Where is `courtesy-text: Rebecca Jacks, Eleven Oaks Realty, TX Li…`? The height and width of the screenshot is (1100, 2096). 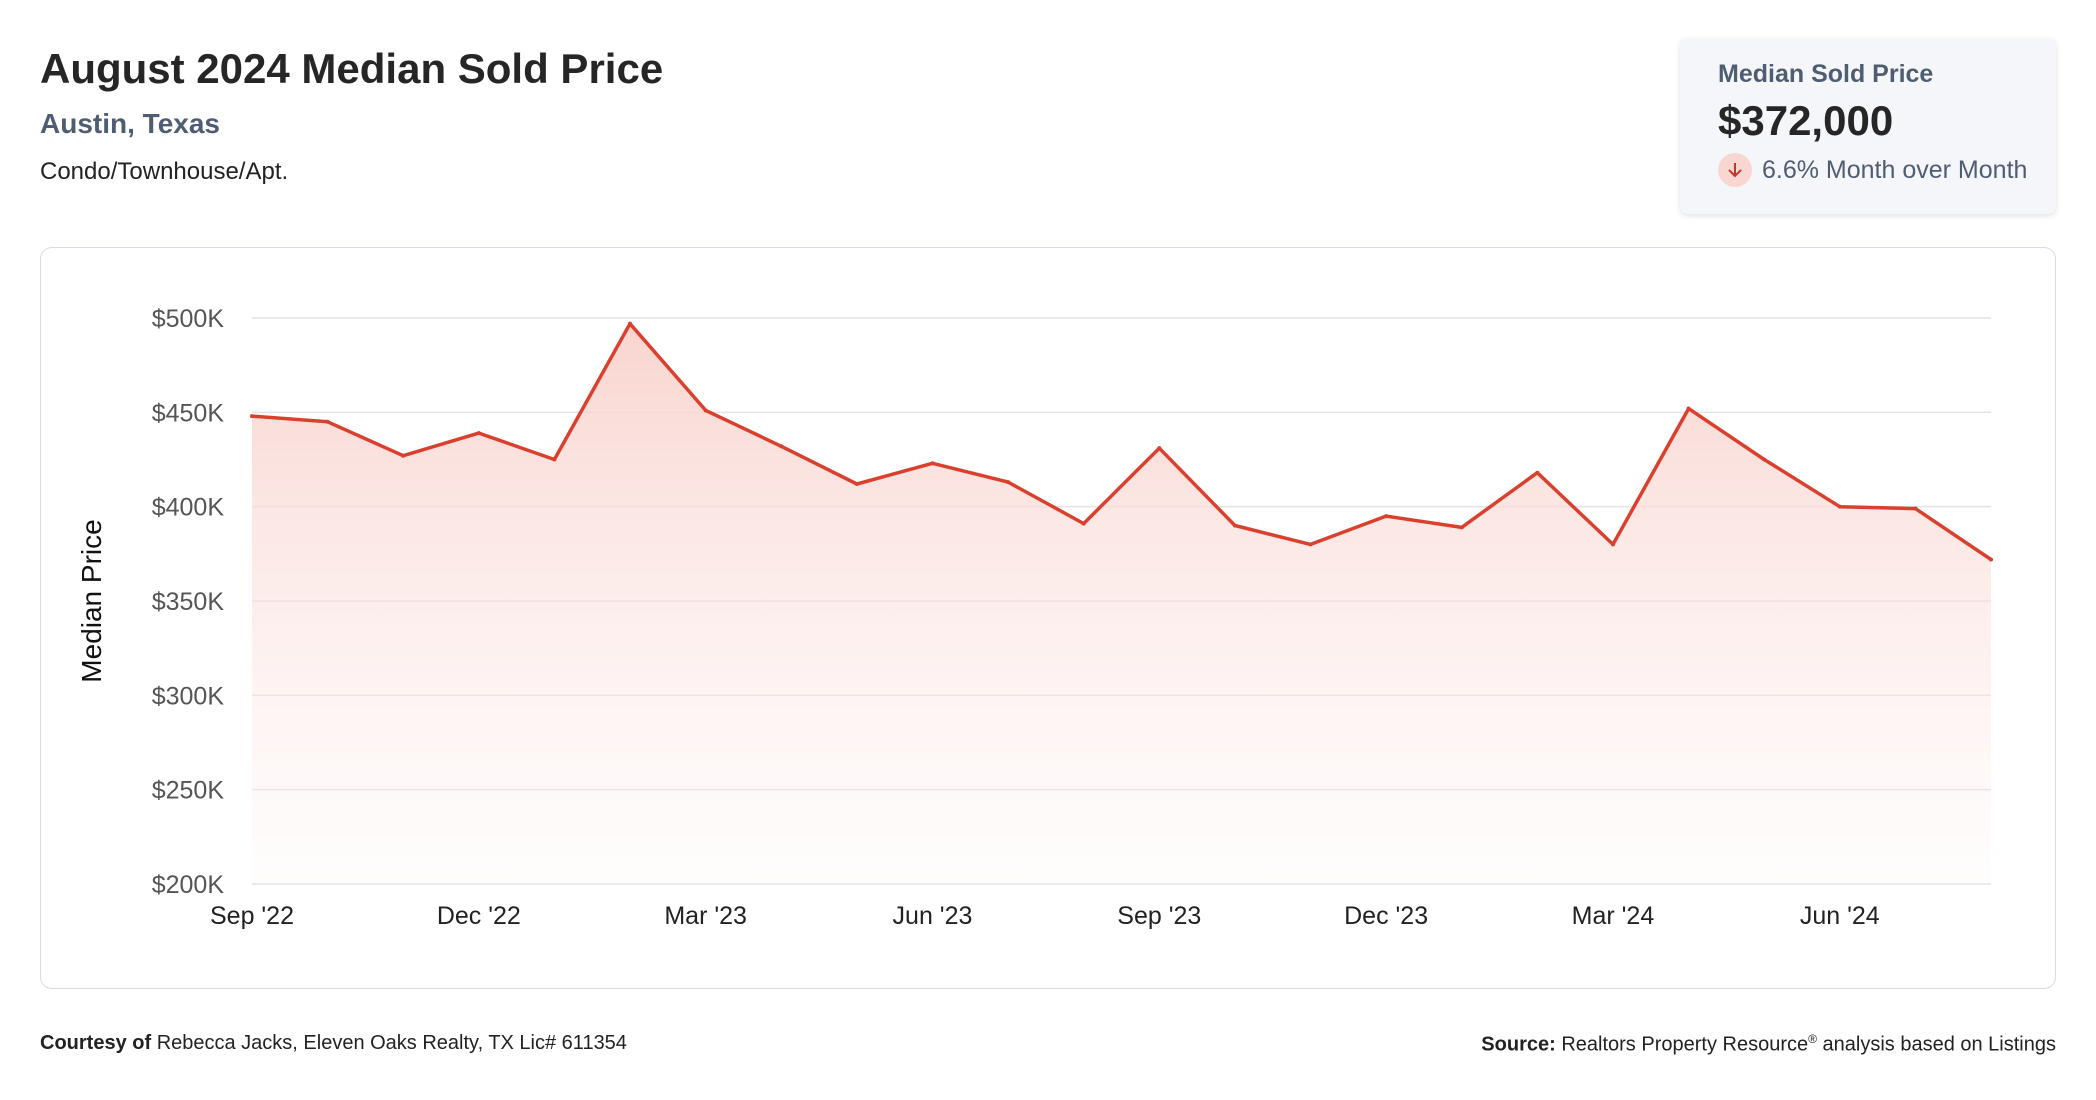
courtesy-text: Rebecca Jacks, Eleven Oaks Realty, TX Li… is located at coordinates (391, 1043).